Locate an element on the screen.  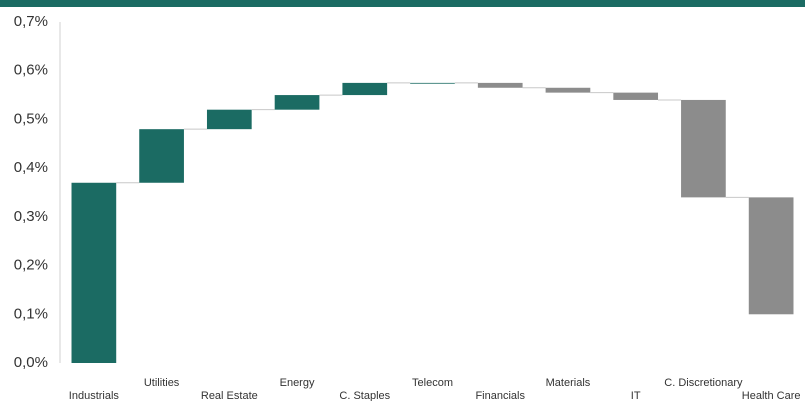
x-tick-label: Telecom is located at coordinates (432, 383).